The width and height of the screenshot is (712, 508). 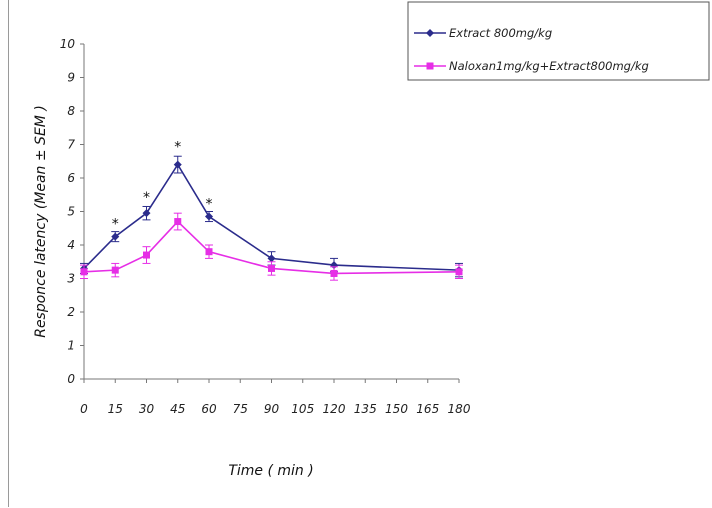 I want to click on y-tick-label: 4, so click(x=71, y=245).